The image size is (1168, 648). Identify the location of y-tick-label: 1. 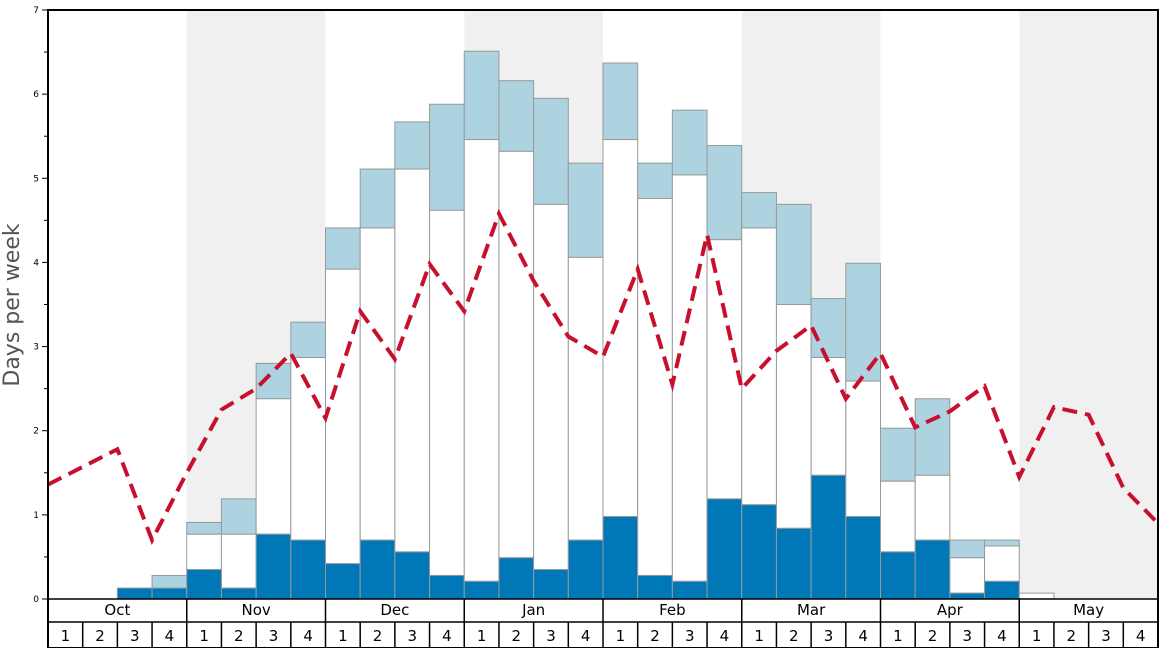
(36, 516).